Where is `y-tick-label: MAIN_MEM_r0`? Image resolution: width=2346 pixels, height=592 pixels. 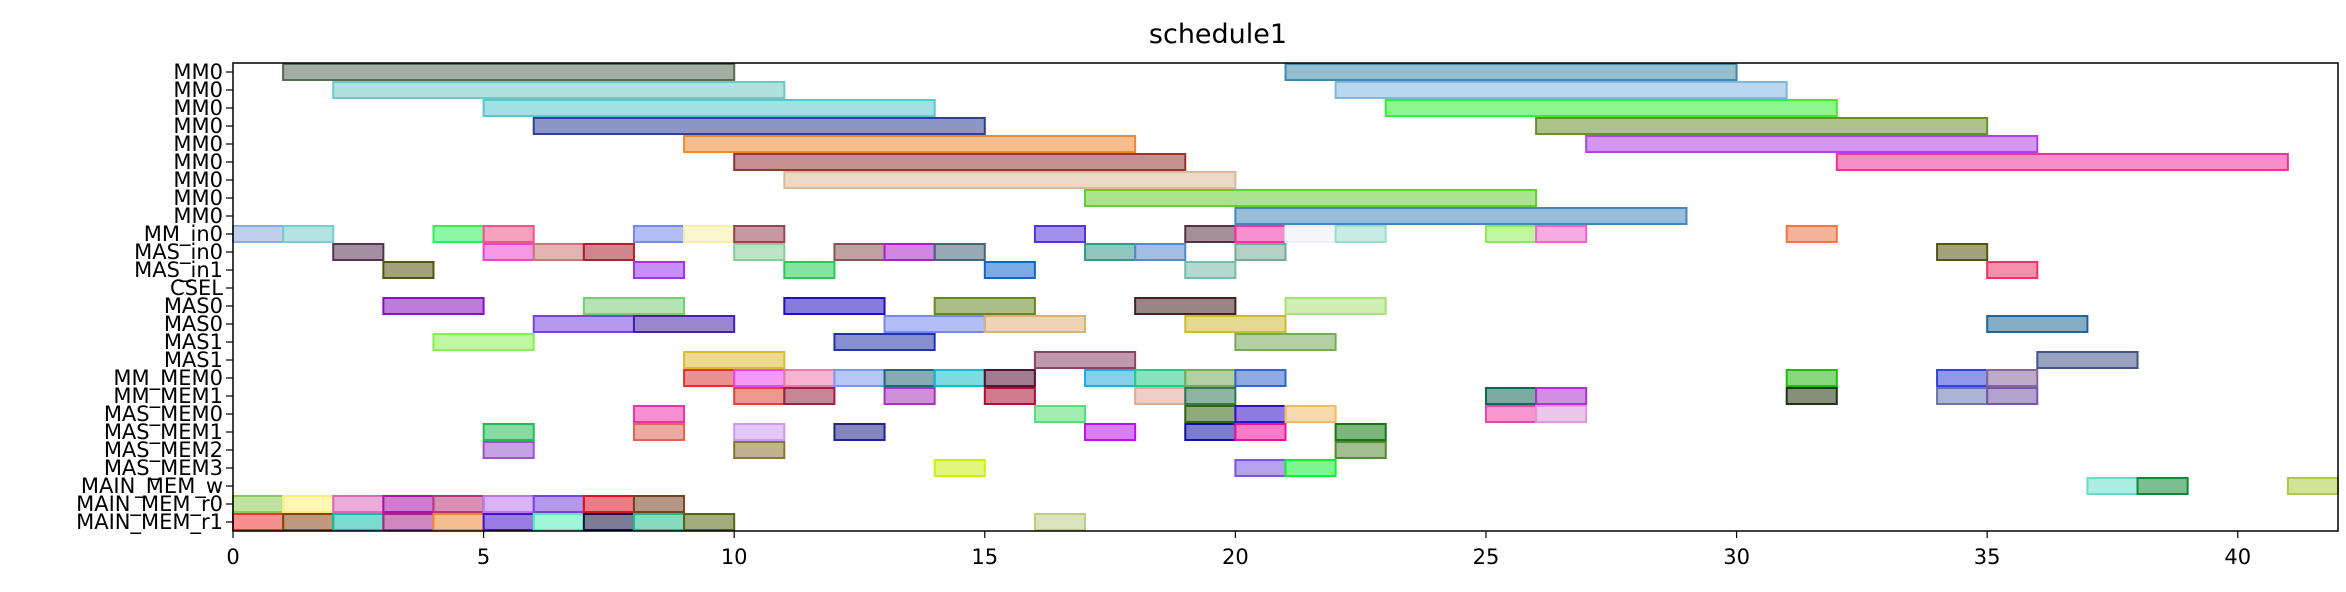 y-tick-label: MAIN_MEM_r0 is located at coordinates (149, 504).